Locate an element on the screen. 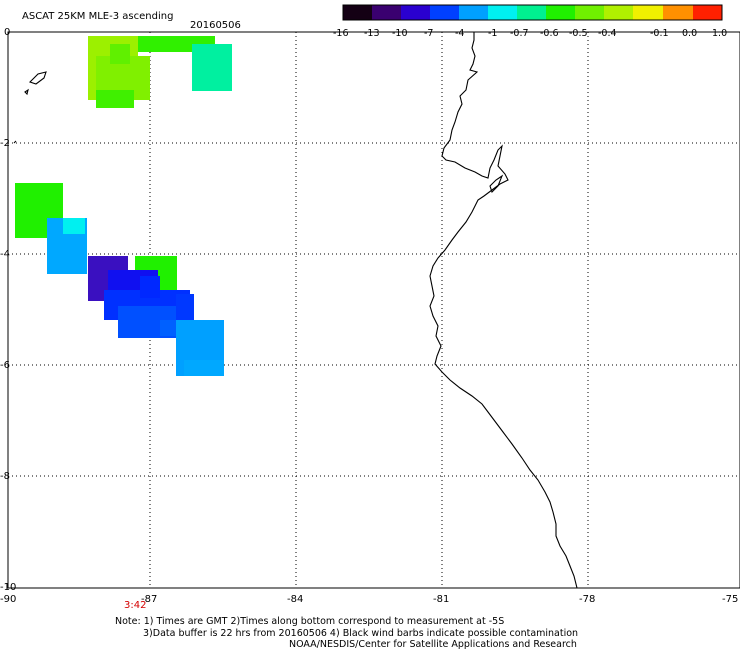  colorbar-label: -10 is located at coordinates (400, 33).